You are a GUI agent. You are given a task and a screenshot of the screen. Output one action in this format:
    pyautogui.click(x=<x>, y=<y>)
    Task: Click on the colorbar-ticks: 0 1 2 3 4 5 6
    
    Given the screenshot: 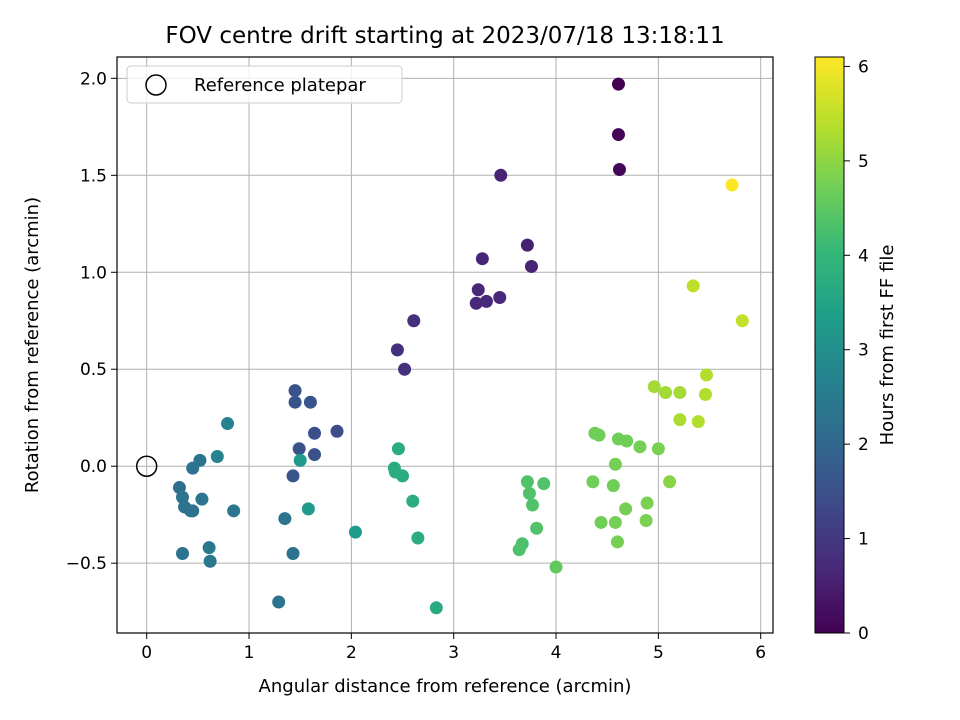 What is the action you would take?
    pyautogui.click(x=856, y=350)
    